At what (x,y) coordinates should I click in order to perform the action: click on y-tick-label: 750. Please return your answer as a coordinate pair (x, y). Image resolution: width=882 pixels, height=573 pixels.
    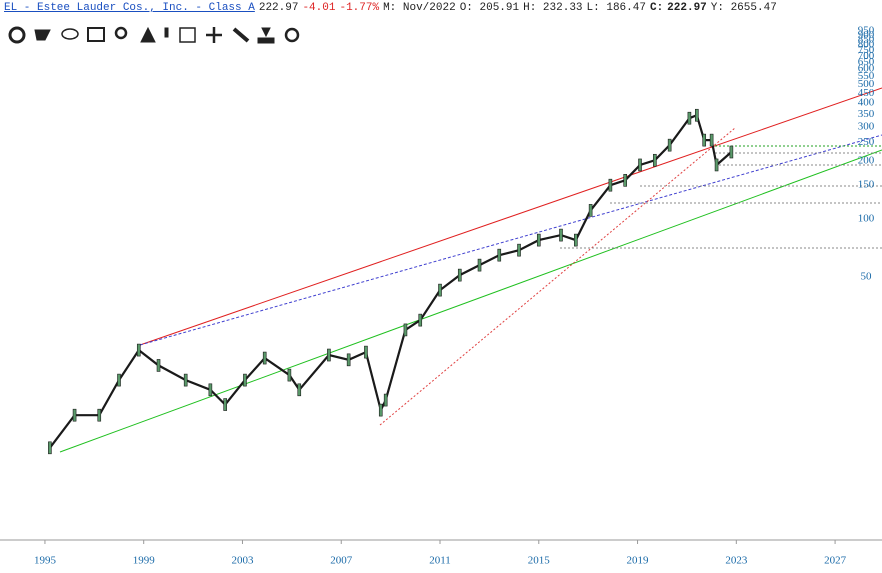
    Looking at the image, I should click on (866, 50).